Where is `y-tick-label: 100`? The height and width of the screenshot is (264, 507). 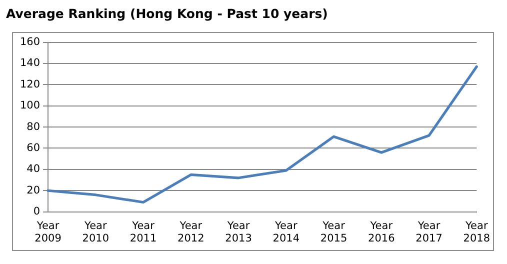 y-tick-label: 100 is located at coordinates (30, 106).